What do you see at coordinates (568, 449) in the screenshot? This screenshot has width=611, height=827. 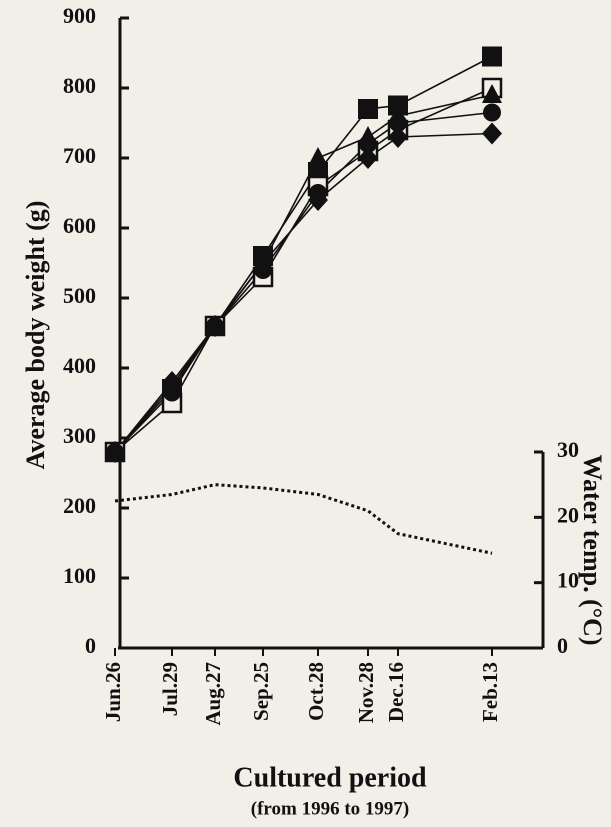 I see `y2-tick-label: 30` at bounding box center [568, 449].